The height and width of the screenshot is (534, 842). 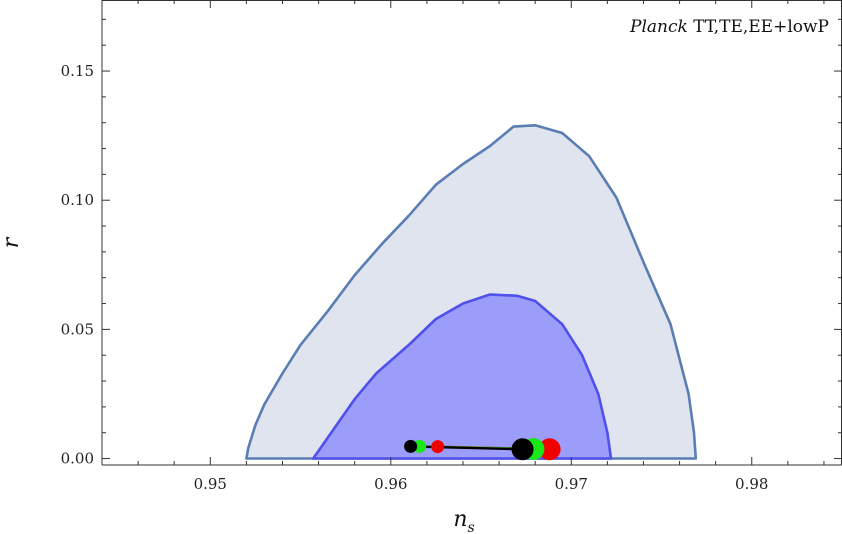 What do you see at coordinates (466, 448) in the screenshot?
I see `series-3-line` at bounding box center [466, 448].